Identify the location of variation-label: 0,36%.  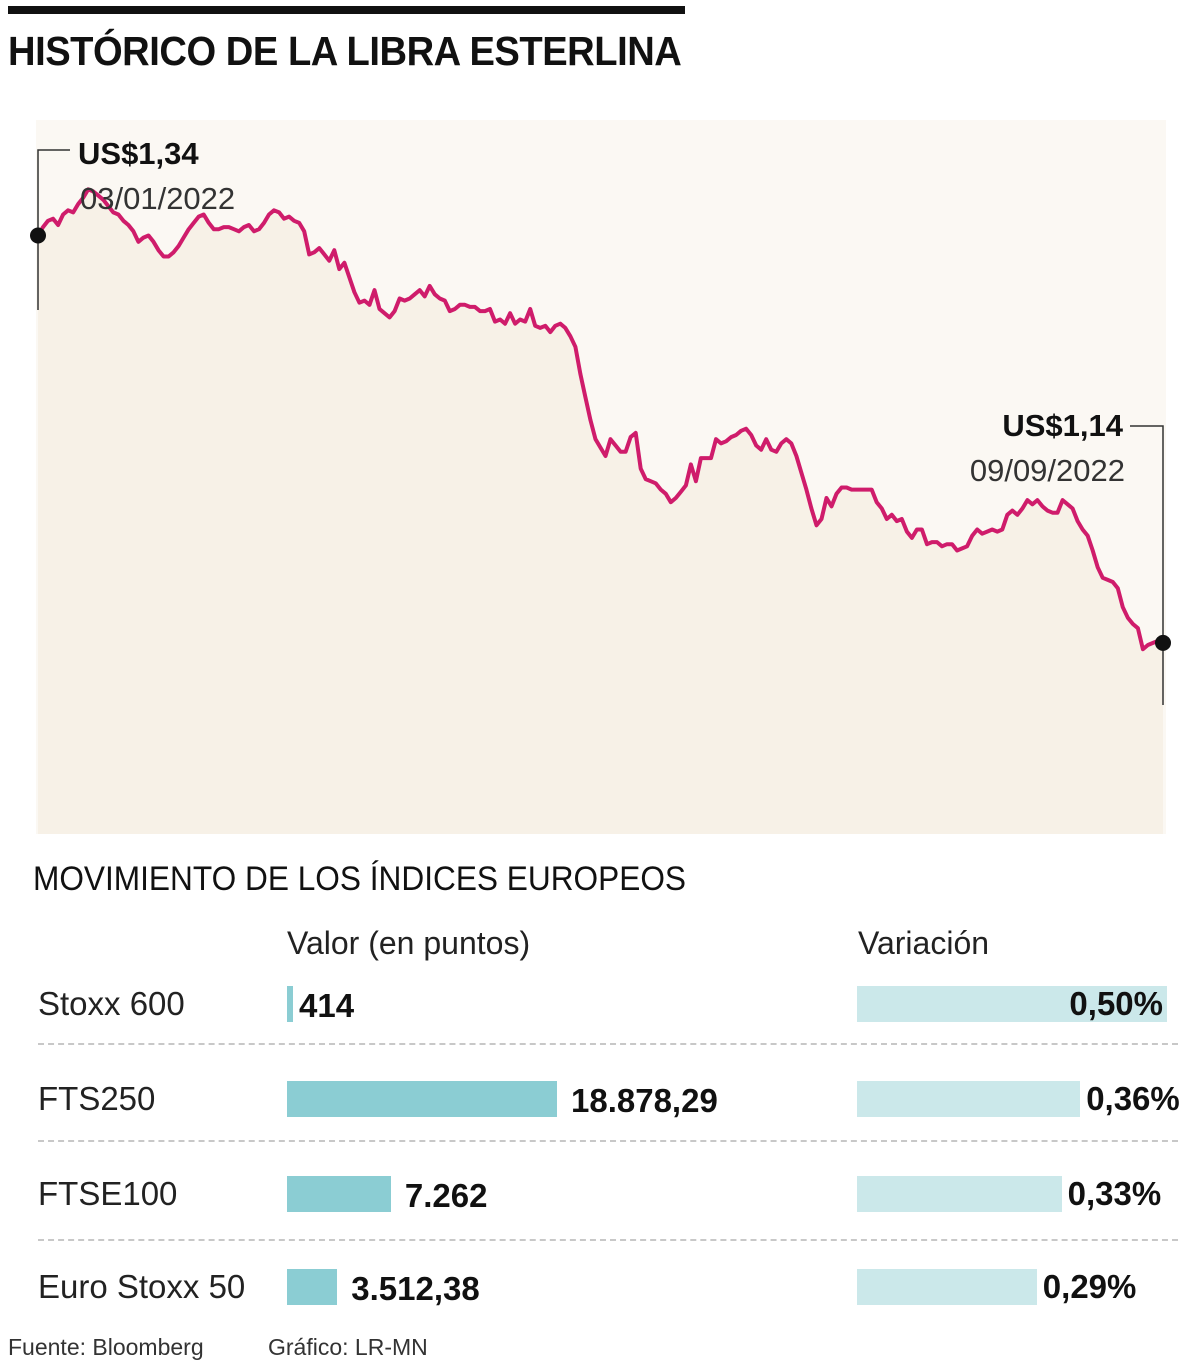
(1133, 1098).